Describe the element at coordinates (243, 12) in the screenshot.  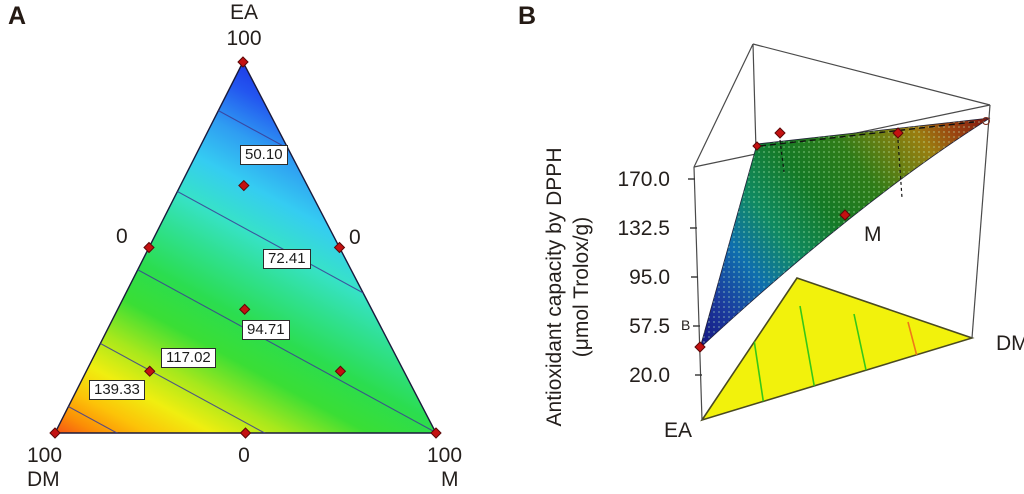
I see `axis-ea-name: EA` at that location.